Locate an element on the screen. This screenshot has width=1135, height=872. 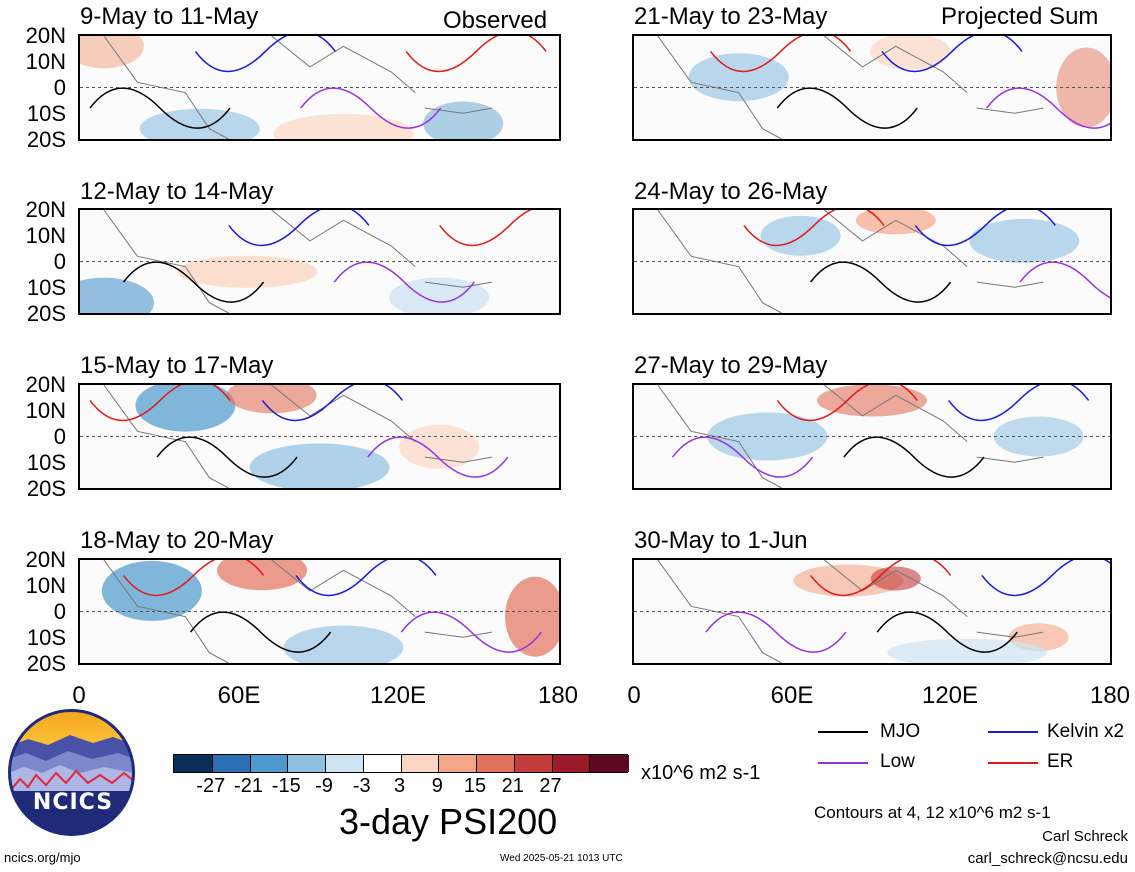
panel-title-6: 24-May to 26-May is located at coordinates (731, 191).